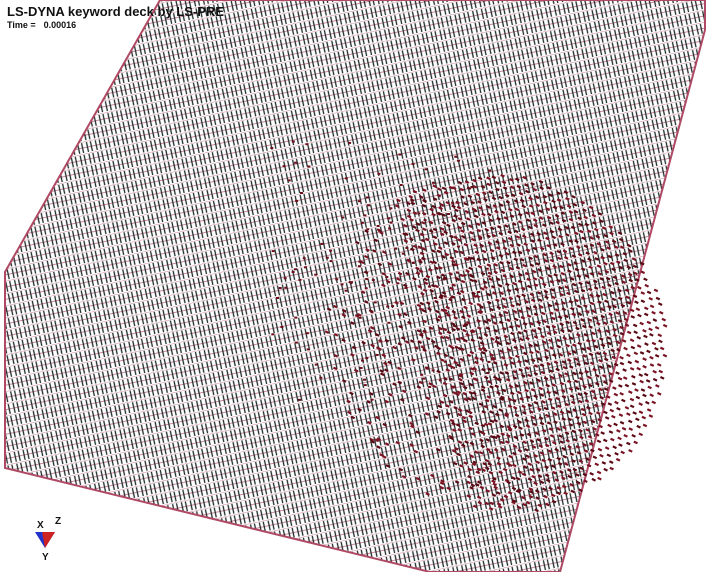 The image size is (721, 572). I want to click on axis-x: X, so click(40, 525).